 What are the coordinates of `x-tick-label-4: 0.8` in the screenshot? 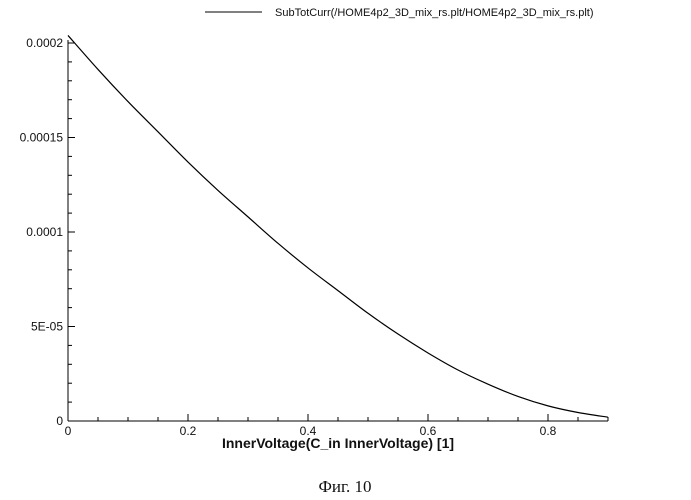 It's located at (548, 431).